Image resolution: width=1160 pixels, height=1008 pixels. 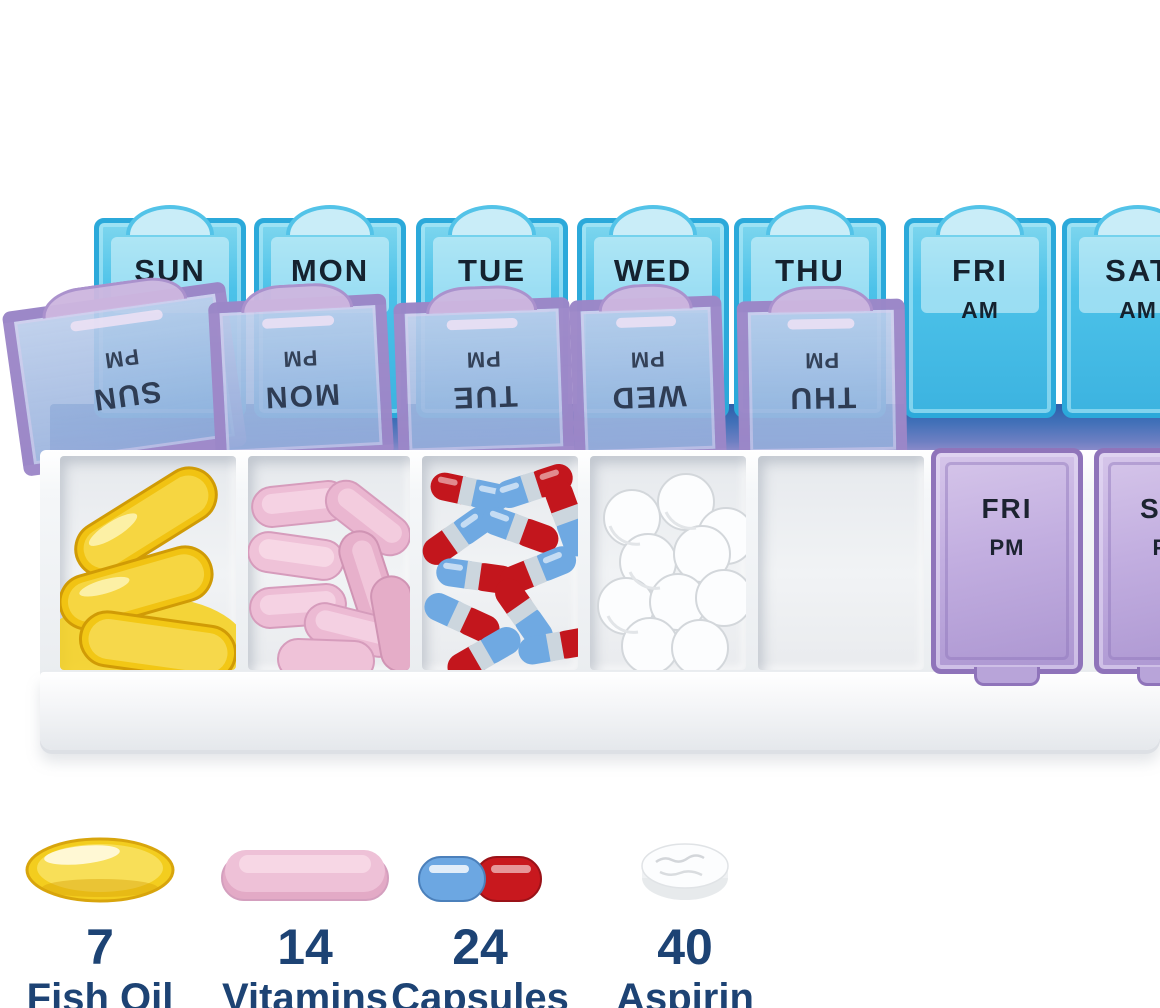 I want to click on compartment-thu-pm, so click(x=841, y=563).